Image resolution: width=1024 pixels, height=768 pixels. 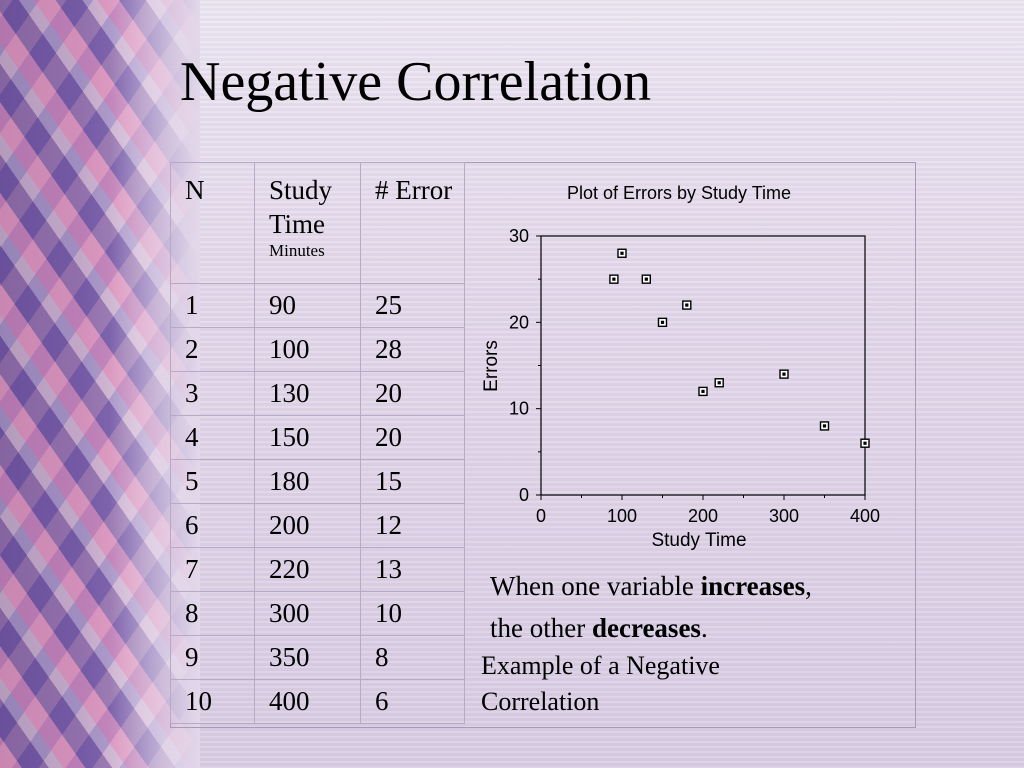 I want to click on header-study-time: Study Time Minutes, so click(x=307, y=223).